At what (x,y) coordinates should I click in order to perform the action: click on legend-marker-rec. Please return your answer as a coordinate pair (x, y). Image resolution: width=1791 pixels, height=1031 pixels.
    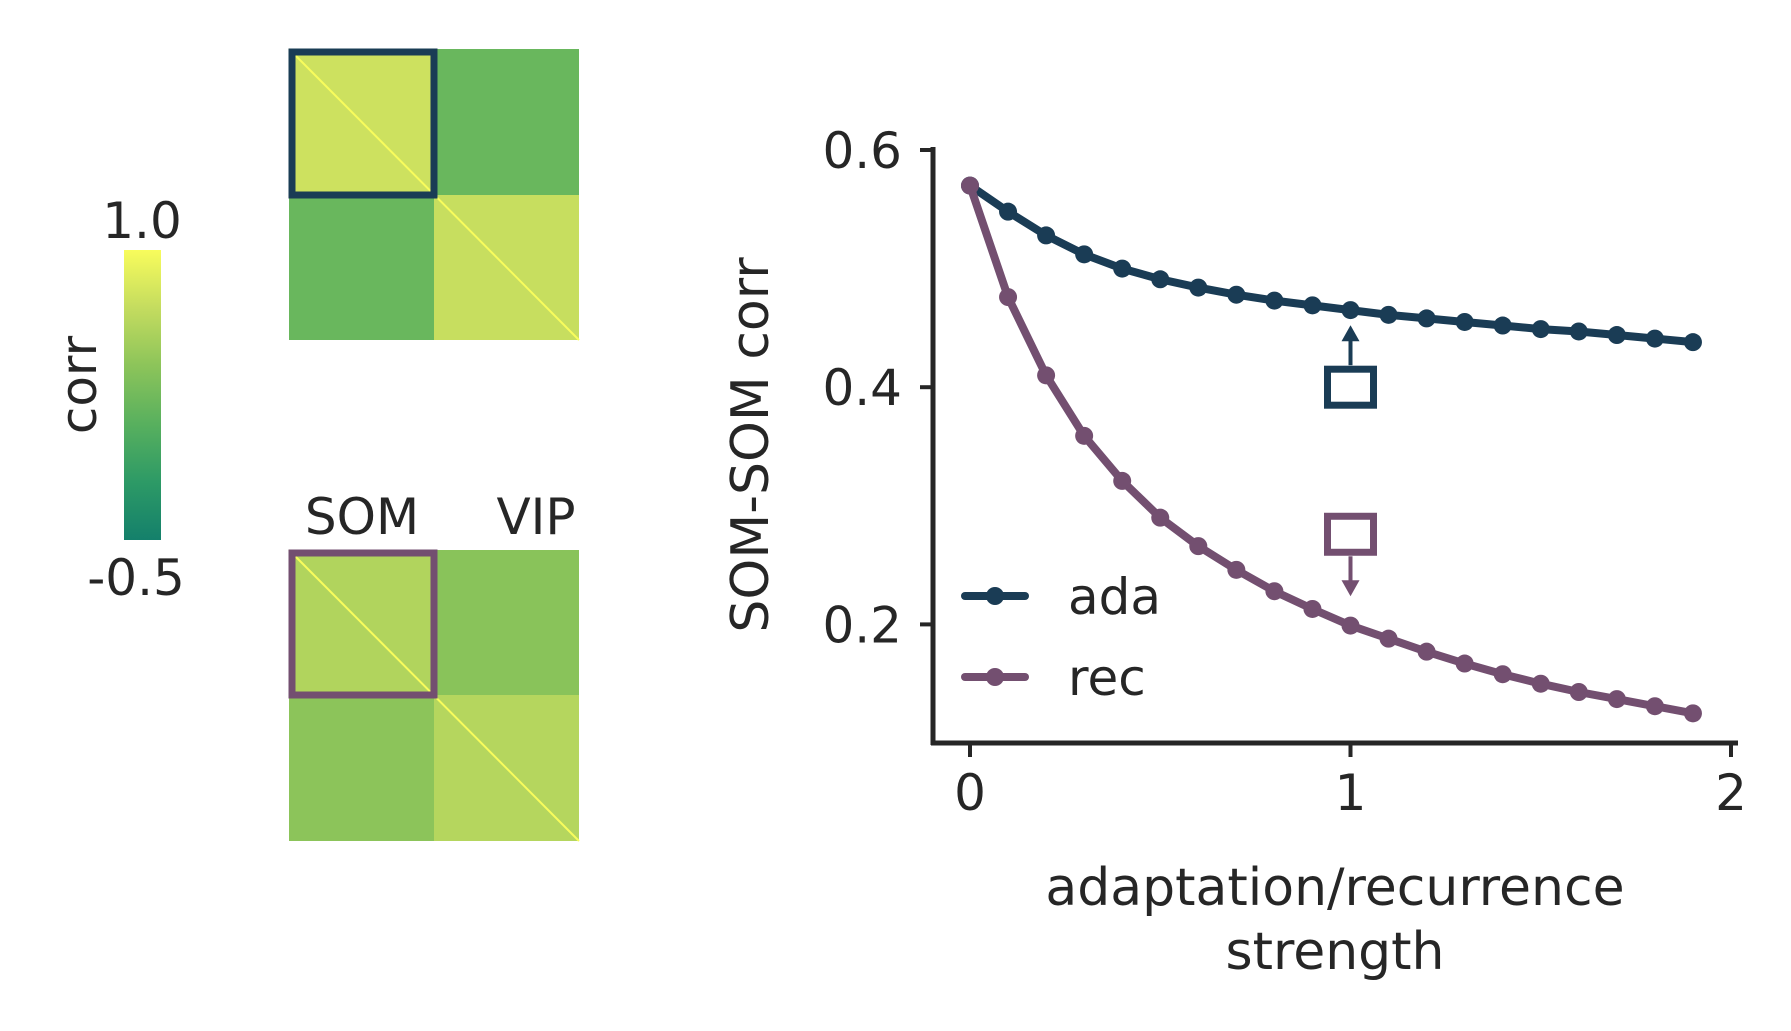
    Looking at the image, I should click on (995, 677).